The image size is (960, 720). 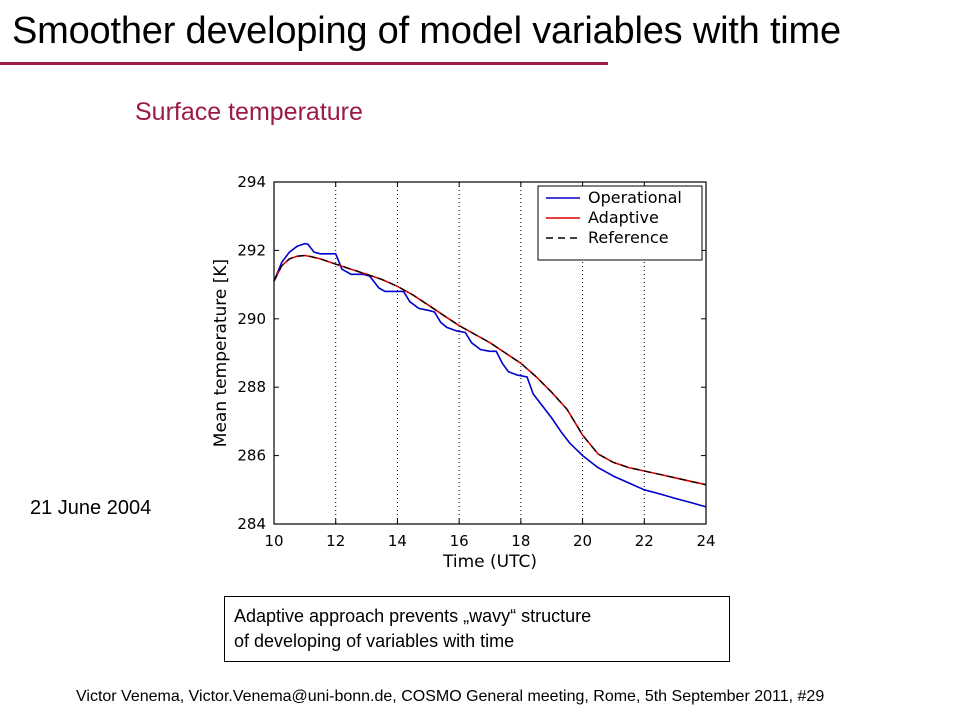 What do you see at coordinates (251, 319) in the screenshot?
I see `y-tick-label-290: 290` at bounding box center [251, 319].